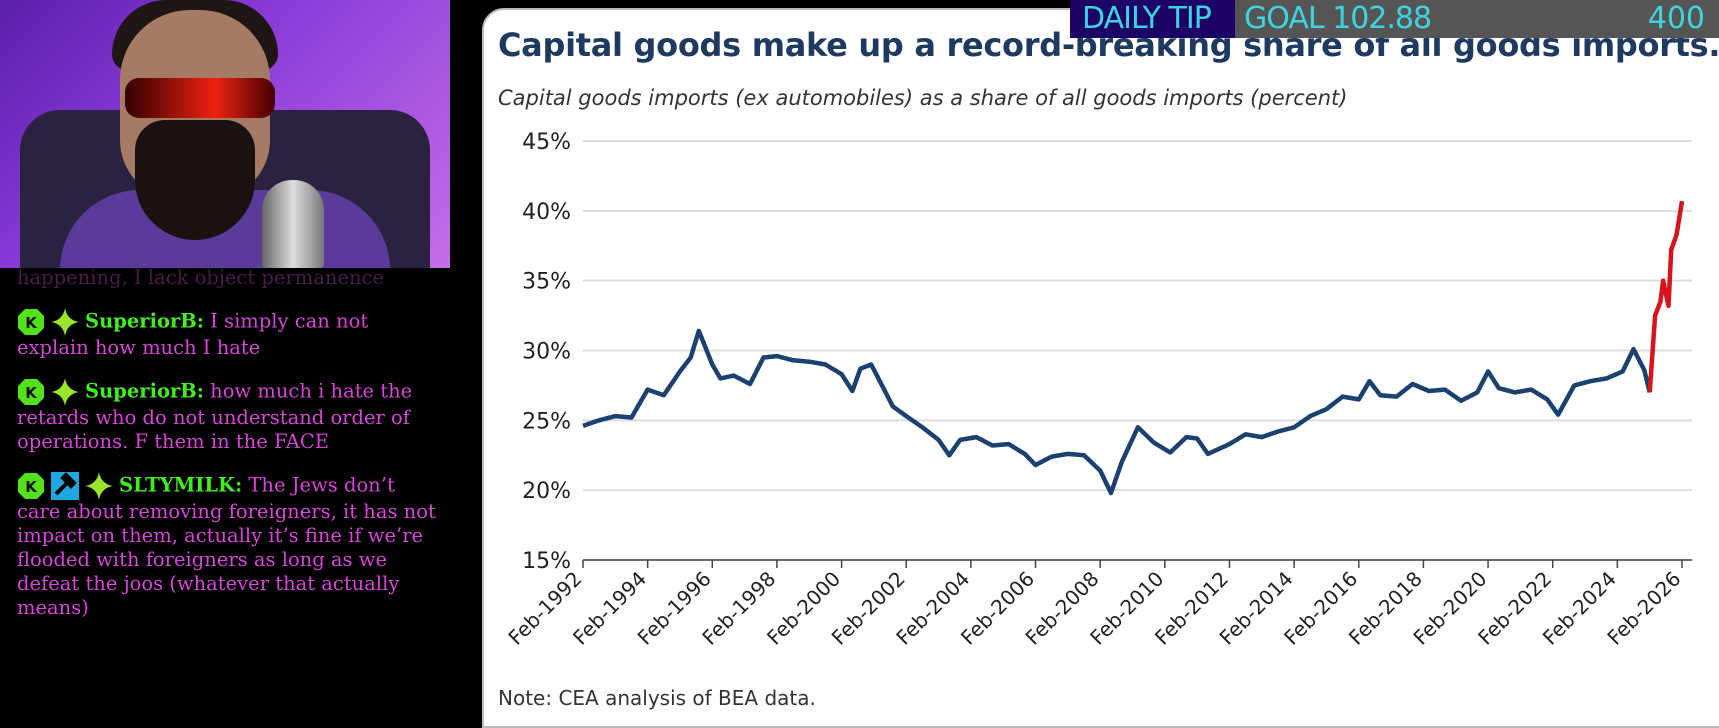  I want to click on moderator-hammer-icon, so click(68, 486).